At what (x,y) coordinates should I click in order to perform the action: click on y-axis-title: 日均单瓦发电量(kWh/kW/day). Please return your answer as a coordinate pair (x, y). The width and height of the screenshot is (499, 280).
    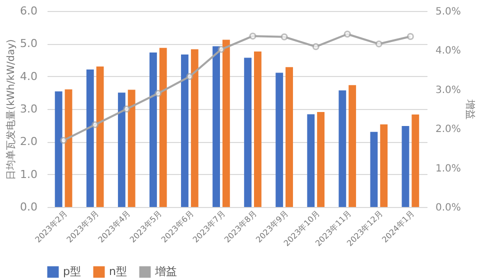
    Looking at the image, I should click on (11, 109).